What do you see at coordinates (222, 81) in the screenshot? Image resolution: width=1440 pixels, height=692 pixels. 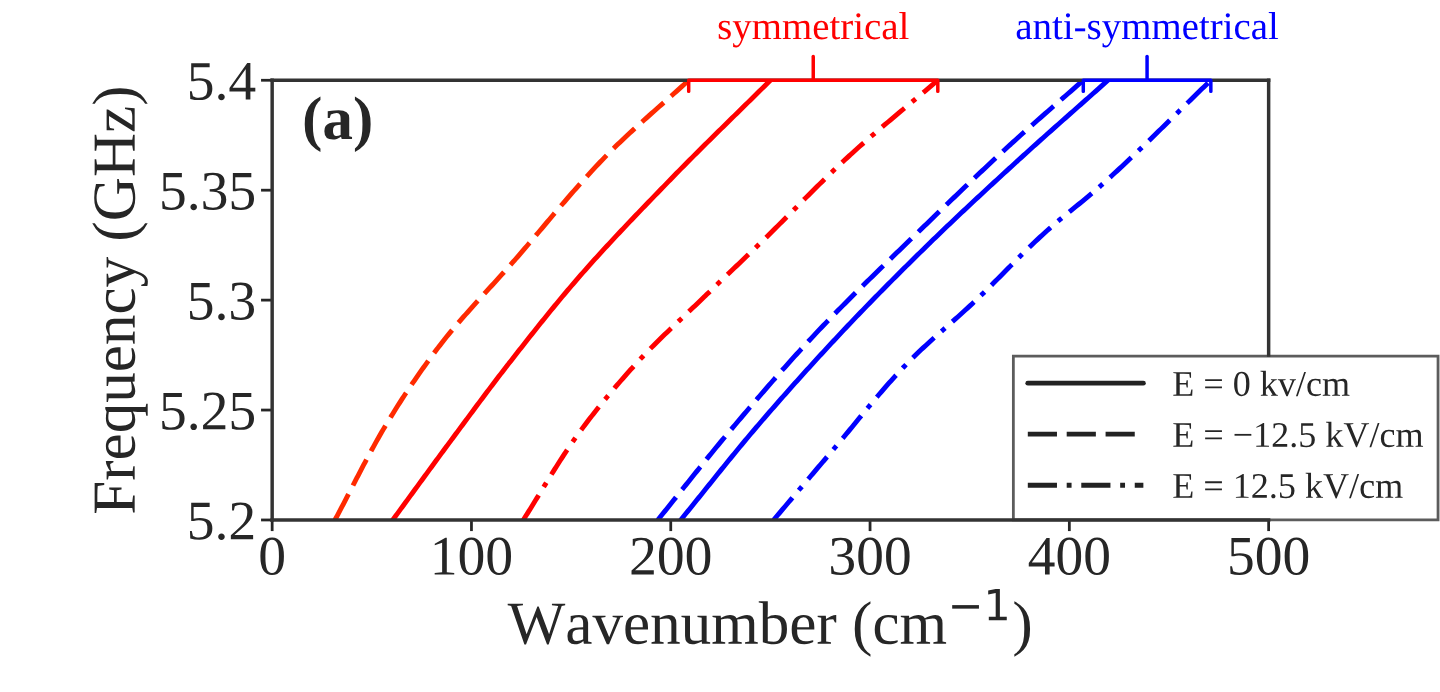 I see `y-tick-label: 5.4` at bounding box center [222, 81].